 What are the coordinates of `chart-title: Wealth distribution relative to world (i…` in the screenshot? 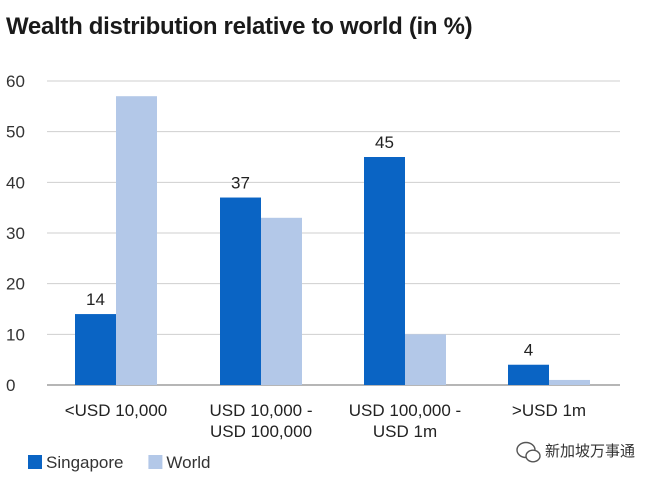 It's located at (239, 26).